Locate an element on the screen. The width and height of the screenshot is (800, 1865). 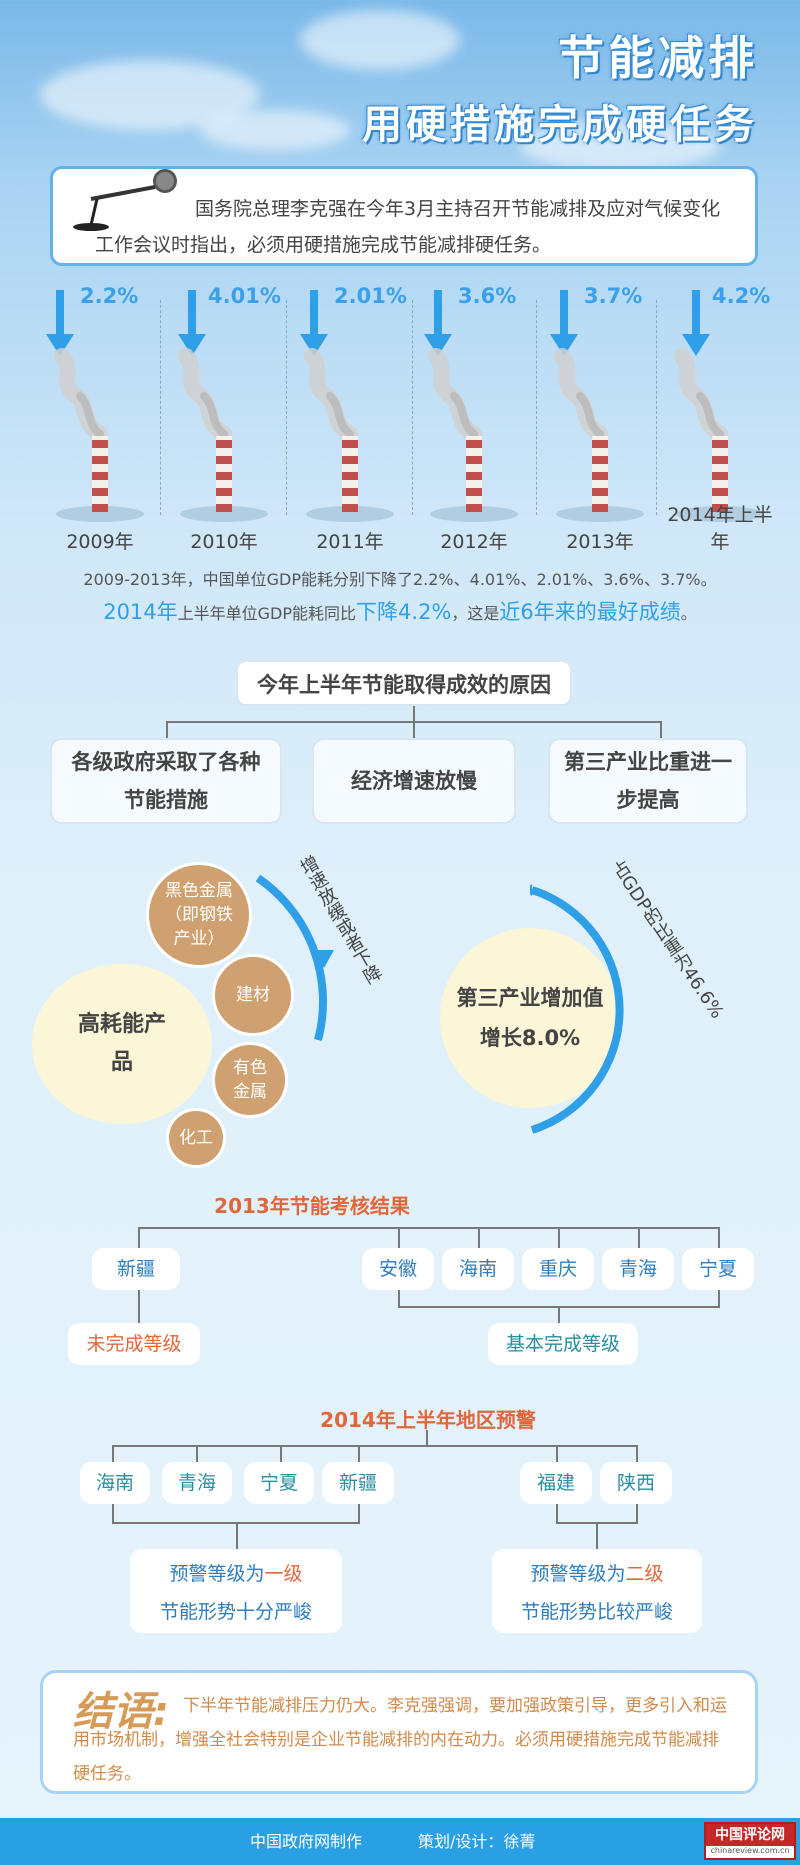
tertiary-growth-circle: 第三产业增加值增长8.0% is located at coordinates (530, 1018).